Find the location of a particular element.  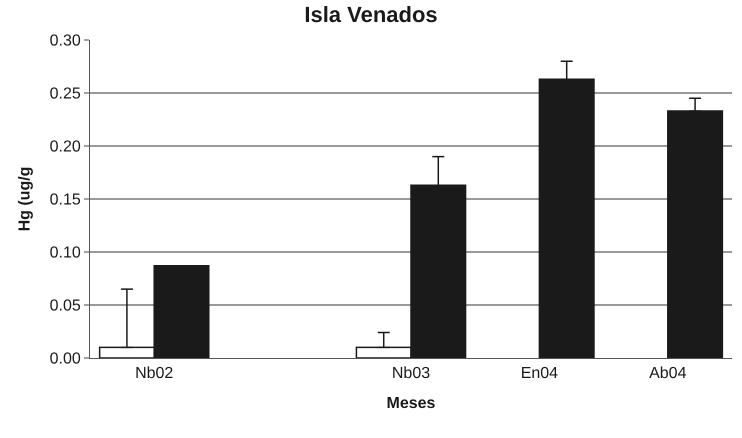

y-tick-label: 0.00 is located at coordinates (65, 359).